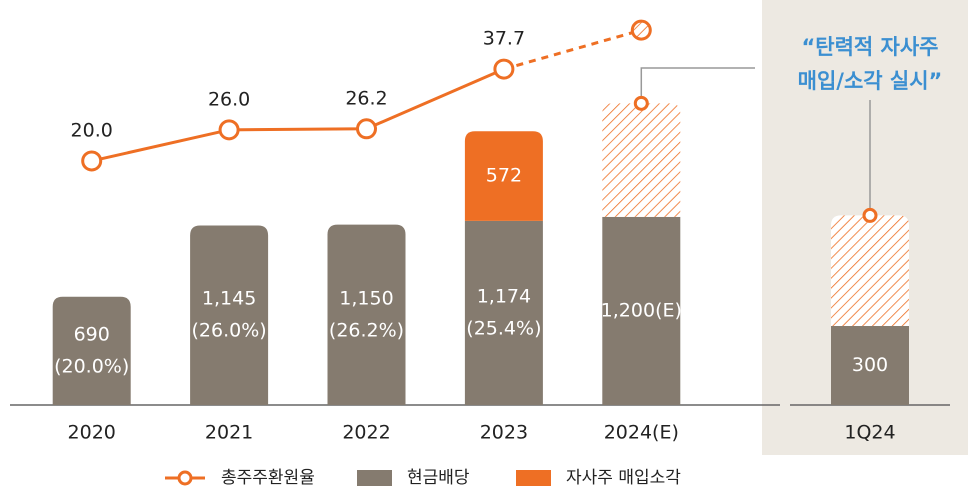 This screenshot has width=968, height=493. Describe the element at coordinates (366, 98) in the screenshot. I see `line-label: 26.2` at that location.